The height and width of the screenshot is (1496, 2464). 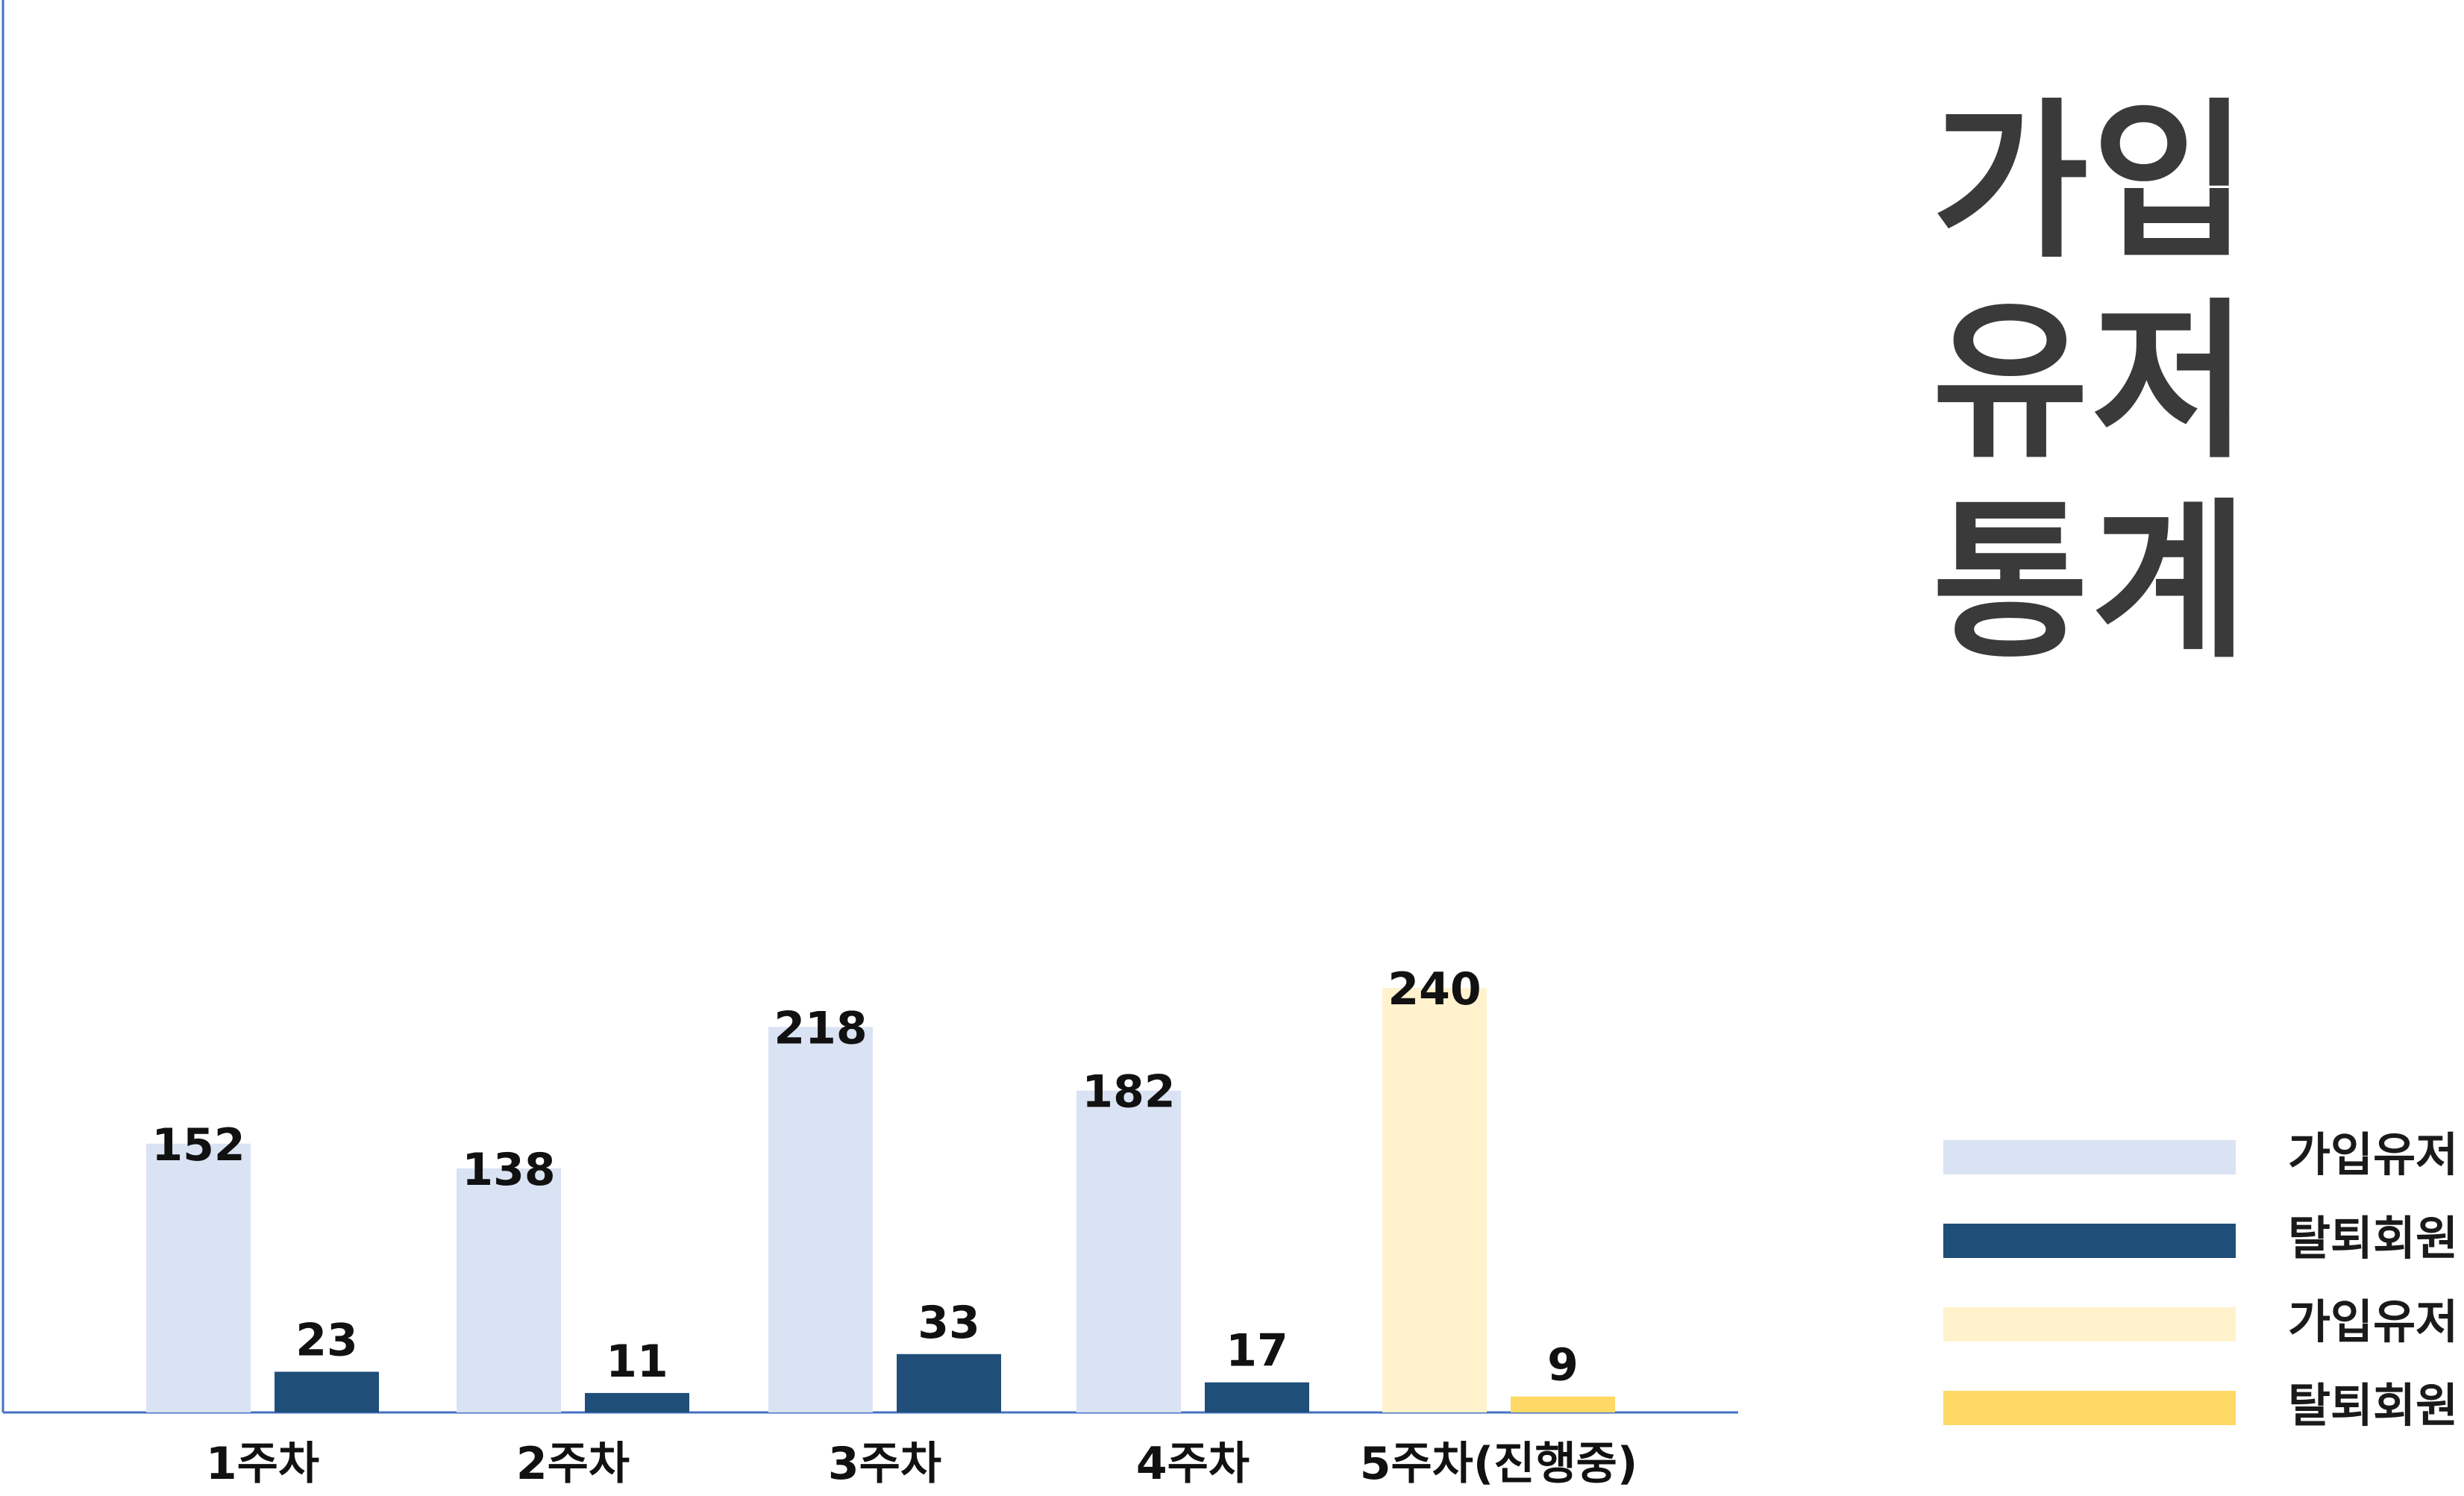 I want to click on page-title-line-3: 통계, so click(x=2091, y=582).